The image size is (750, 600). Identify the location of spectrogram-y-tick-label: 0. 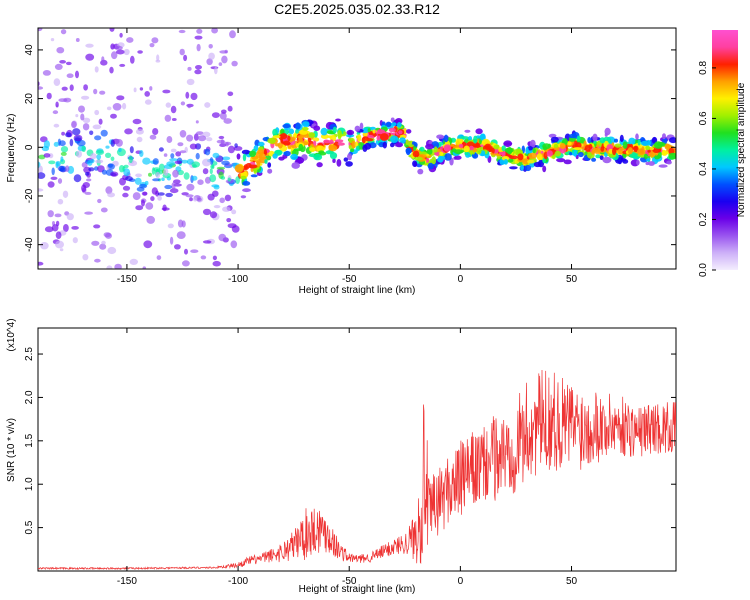
(29, 147).